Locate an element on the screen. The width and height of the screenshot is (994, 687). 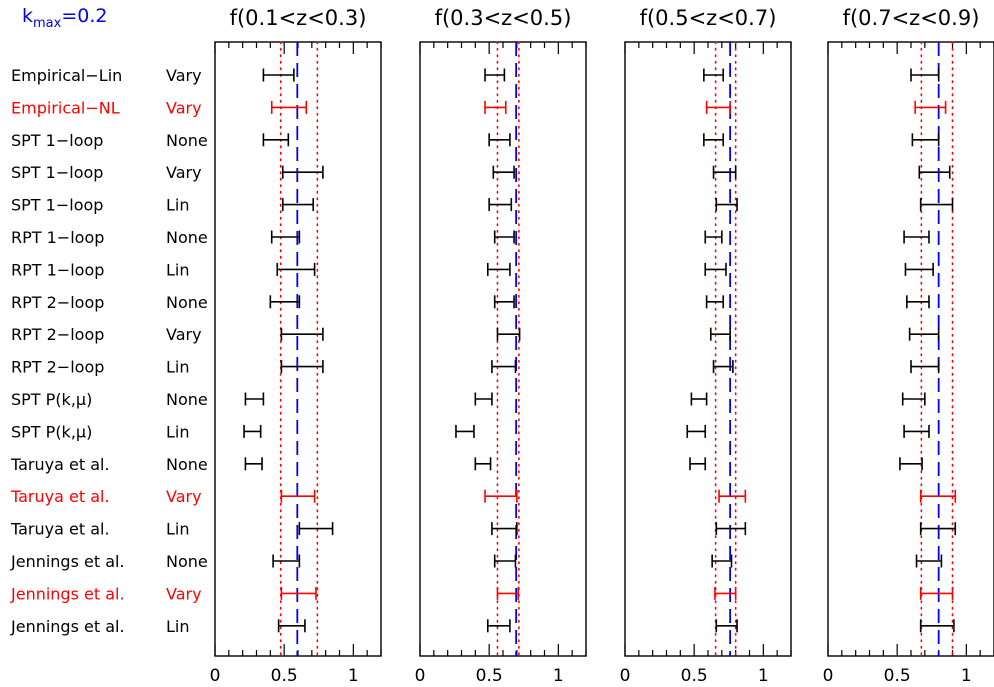
row-method-label: Empirical−NL is located at coordinates (65, 107).